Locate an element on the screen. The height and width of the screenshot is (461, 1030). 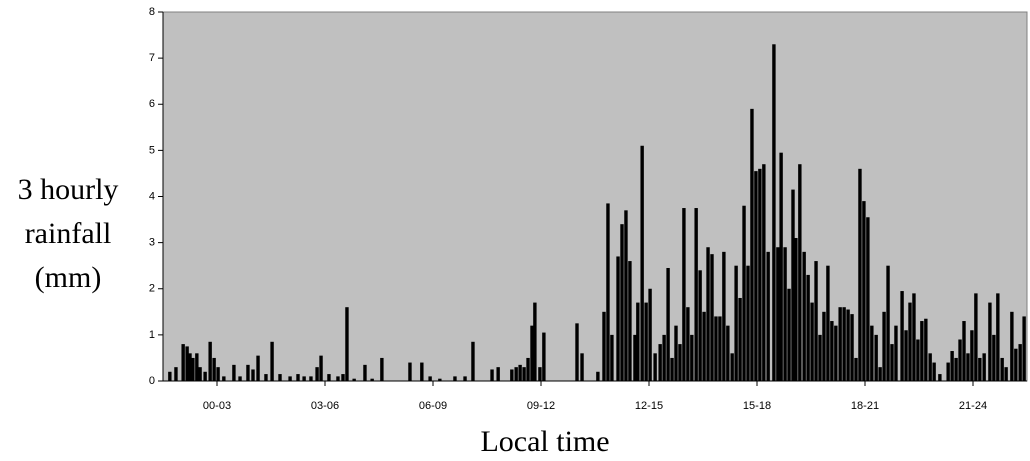
x-tick-label: 03-06 is located at coordinates (325, 406).